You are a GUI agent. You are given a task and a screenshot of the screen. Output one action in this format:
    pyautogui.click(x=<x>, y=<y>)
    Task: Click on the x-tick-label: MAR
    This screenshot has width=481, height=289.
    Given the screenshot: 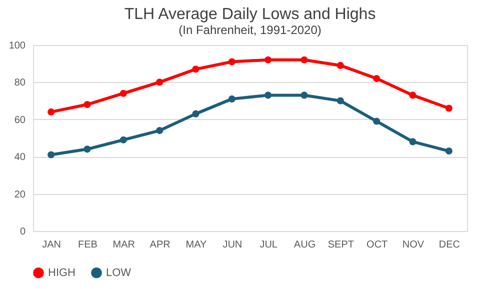 What is the action you would take?
    pyautogui.click(x=124, y=245)
    